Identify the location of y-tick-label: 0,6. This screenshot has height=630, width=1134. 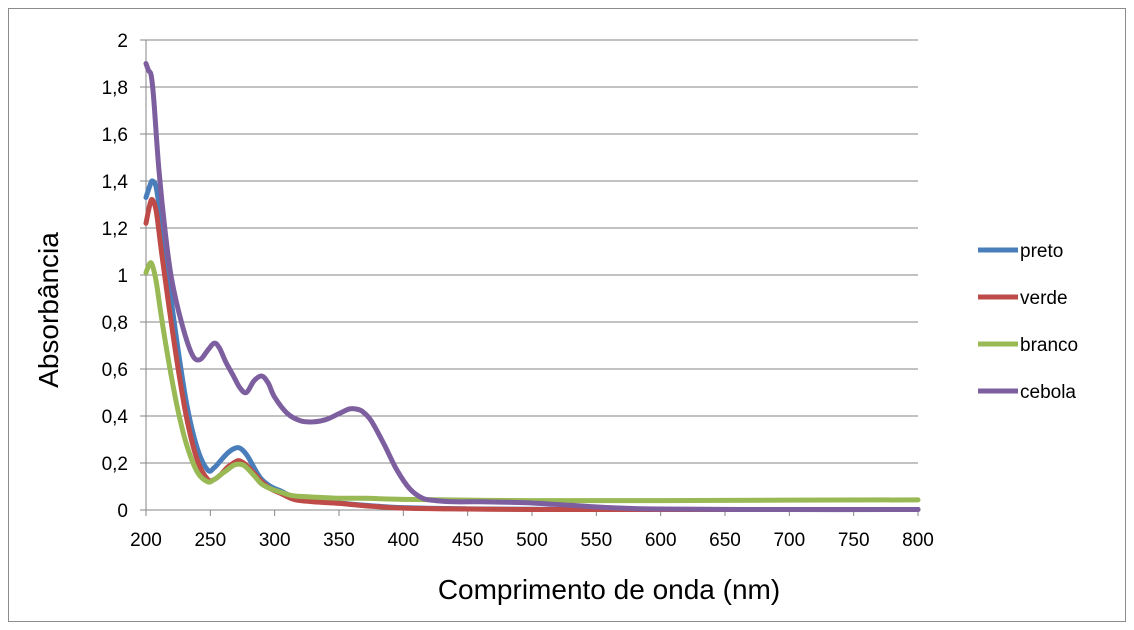
(115, 370).